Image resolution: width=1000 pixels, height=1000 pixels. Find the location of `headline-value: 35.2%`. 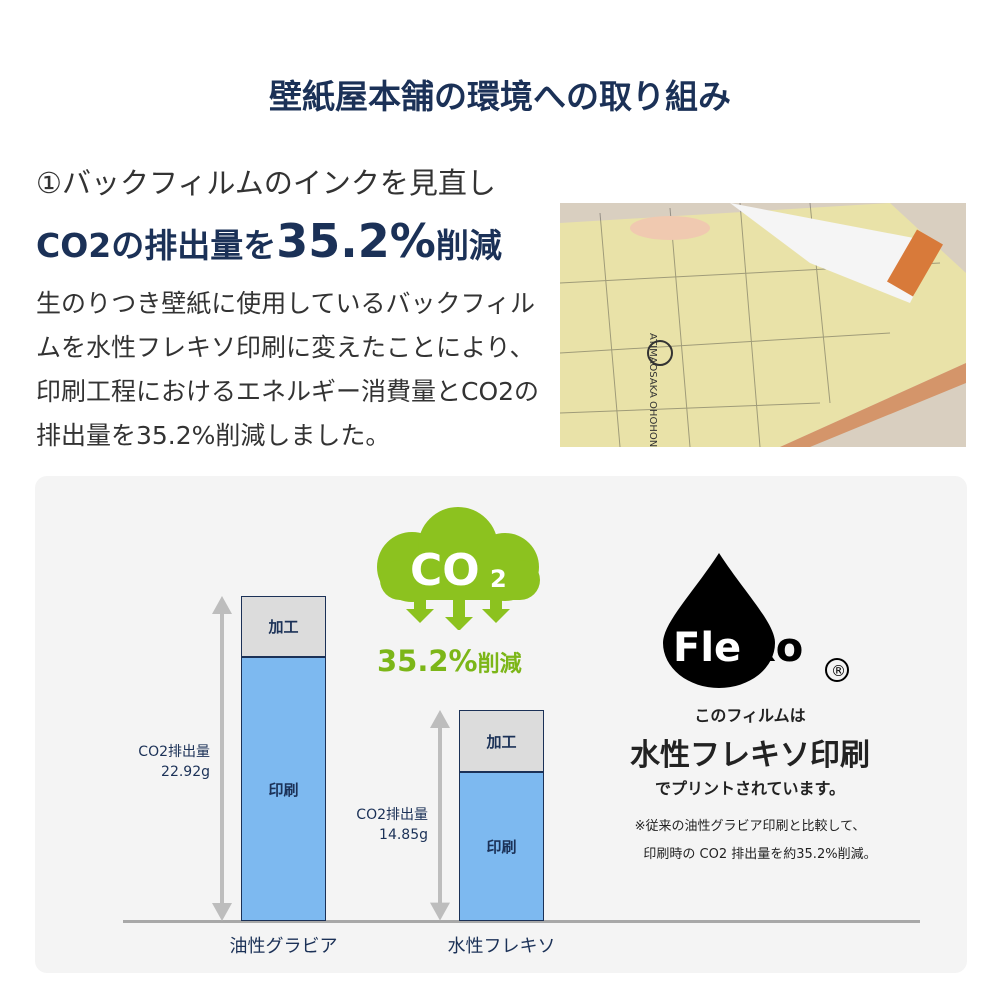

headline-value: 35.2% is located at coordinates (356, 241).